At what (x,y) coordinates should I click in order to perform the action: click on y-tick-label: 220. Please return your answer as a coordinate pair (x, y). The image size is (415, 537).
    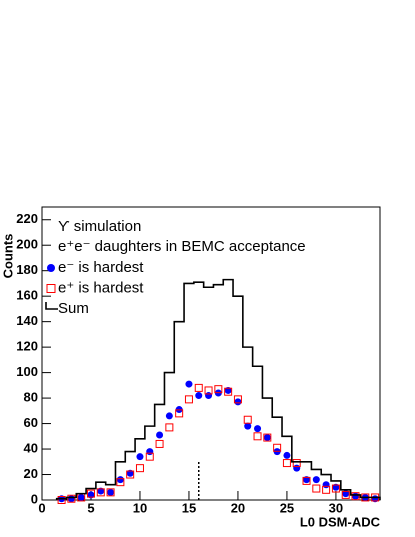
    Looking at the image, I should click on (27, 218).